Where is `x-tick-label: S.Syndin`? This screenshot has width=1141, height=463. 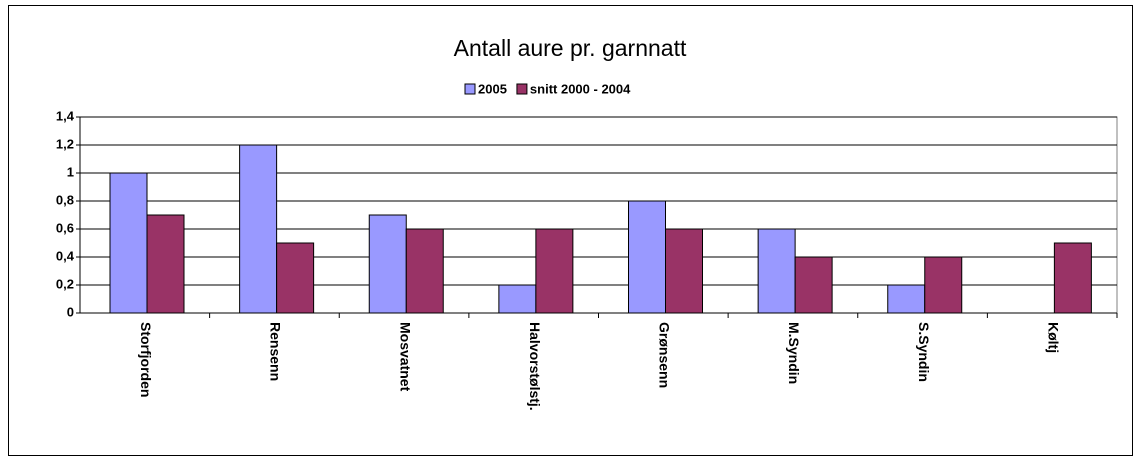
x-tick-label: S.Syndin is located at coordinates (924, 352).